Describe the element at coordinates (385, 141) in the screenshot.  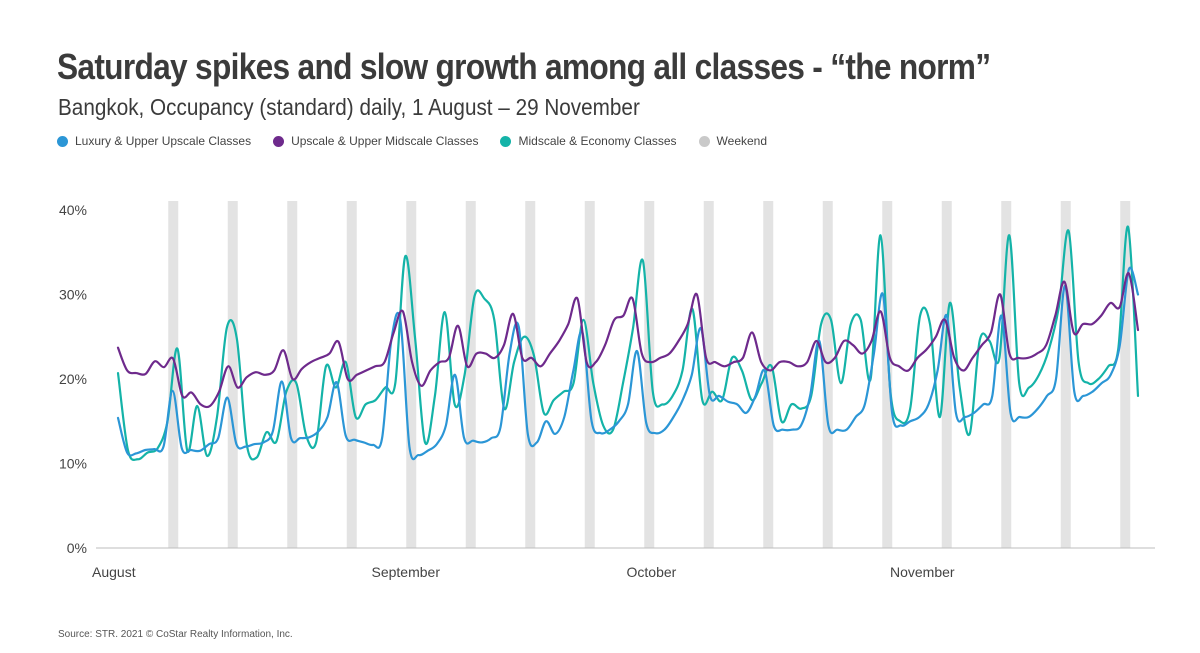
I see `legend-label-upscale: Upscale & Upper Midscale Classes` at that location.